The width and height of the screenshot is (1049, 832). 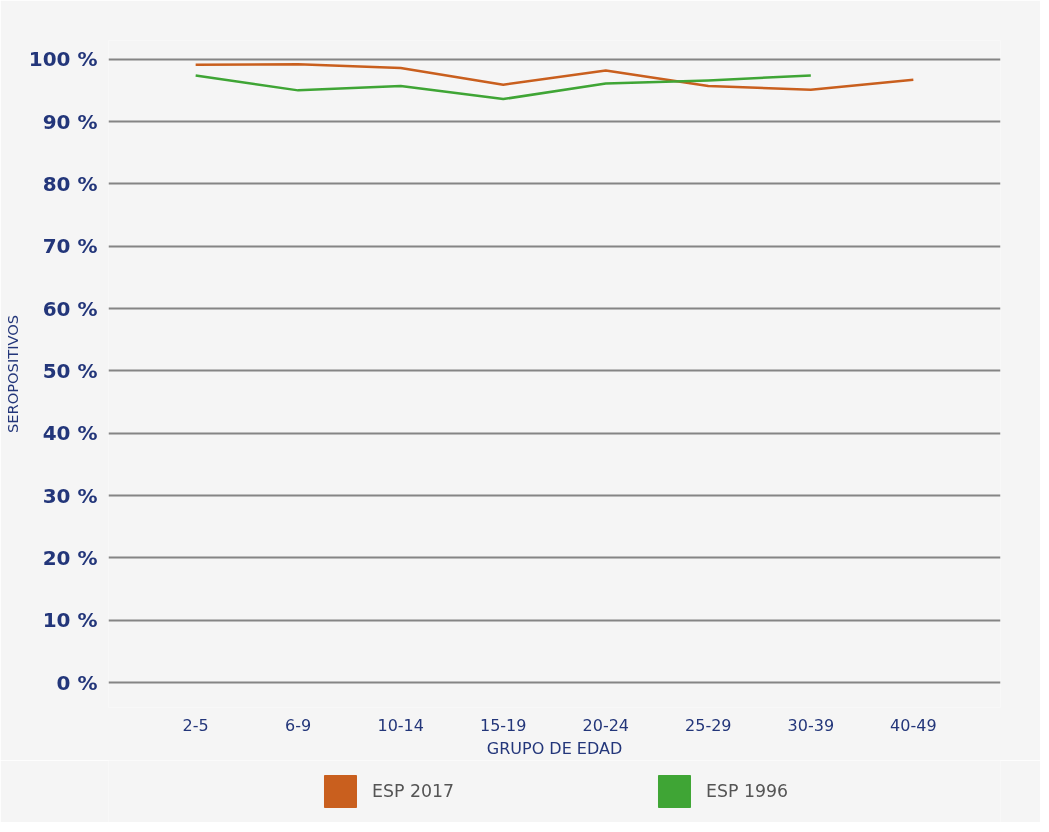 What do you see at coordinates (70, 121) in the screenshot?
I see `y-tick-label: 90 %` at bounding box center [70, 121].